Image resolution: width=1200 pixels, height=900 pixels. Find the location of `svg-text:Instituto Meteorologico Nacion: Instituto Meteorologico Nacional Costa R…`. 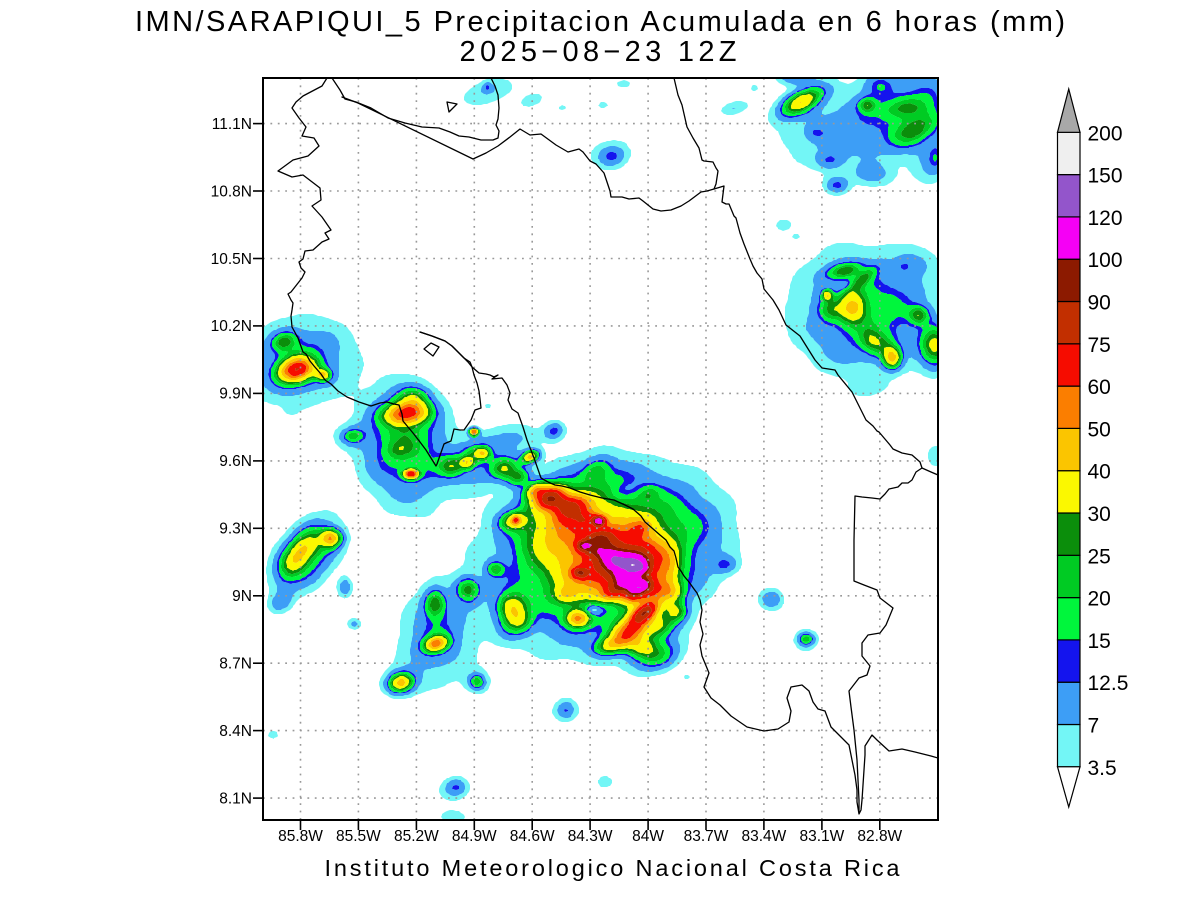

svg-text:Instituto Meteorologico Nacion: Instituto Meteorologico Nacional Costa R… is located at coordinates (613, 868).